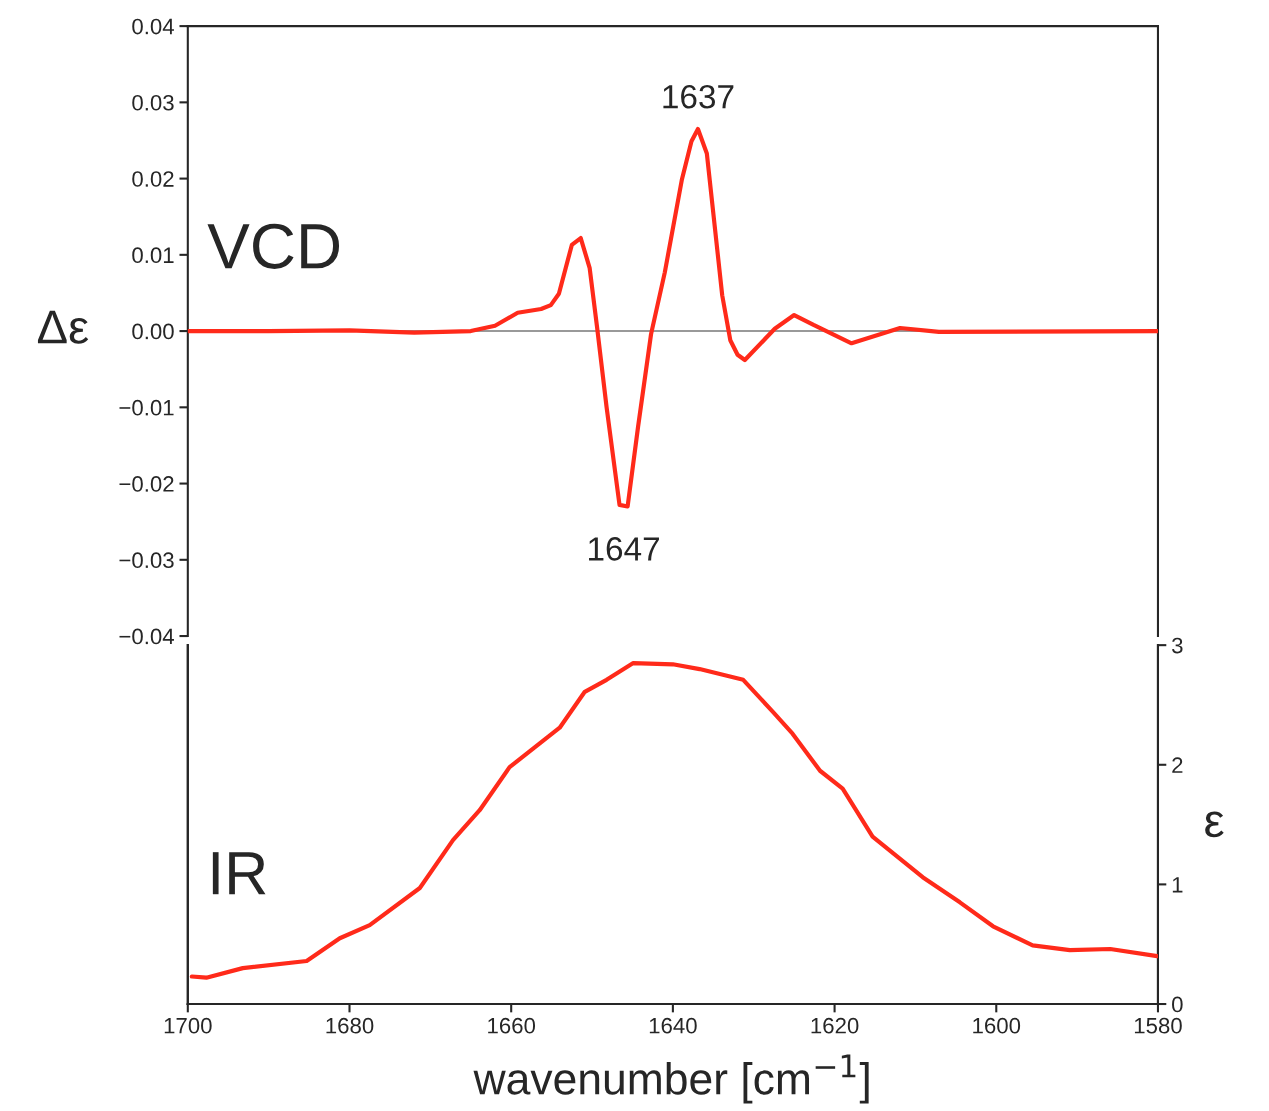 Image resolution: width=1269 pixels, height=1111 pixels. Describe the element at coordinates (997, 1025) in the screenshot. I see `x-tick-label: 1600` at that location.